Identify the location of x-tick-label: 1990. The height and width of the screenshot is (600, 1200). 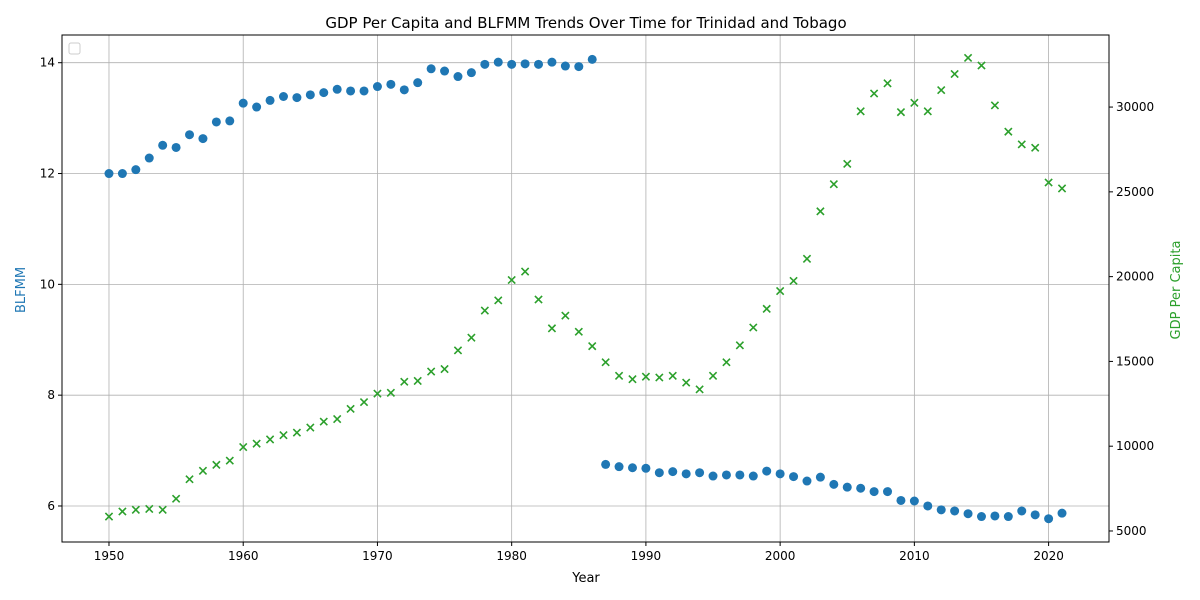
(646, 556).